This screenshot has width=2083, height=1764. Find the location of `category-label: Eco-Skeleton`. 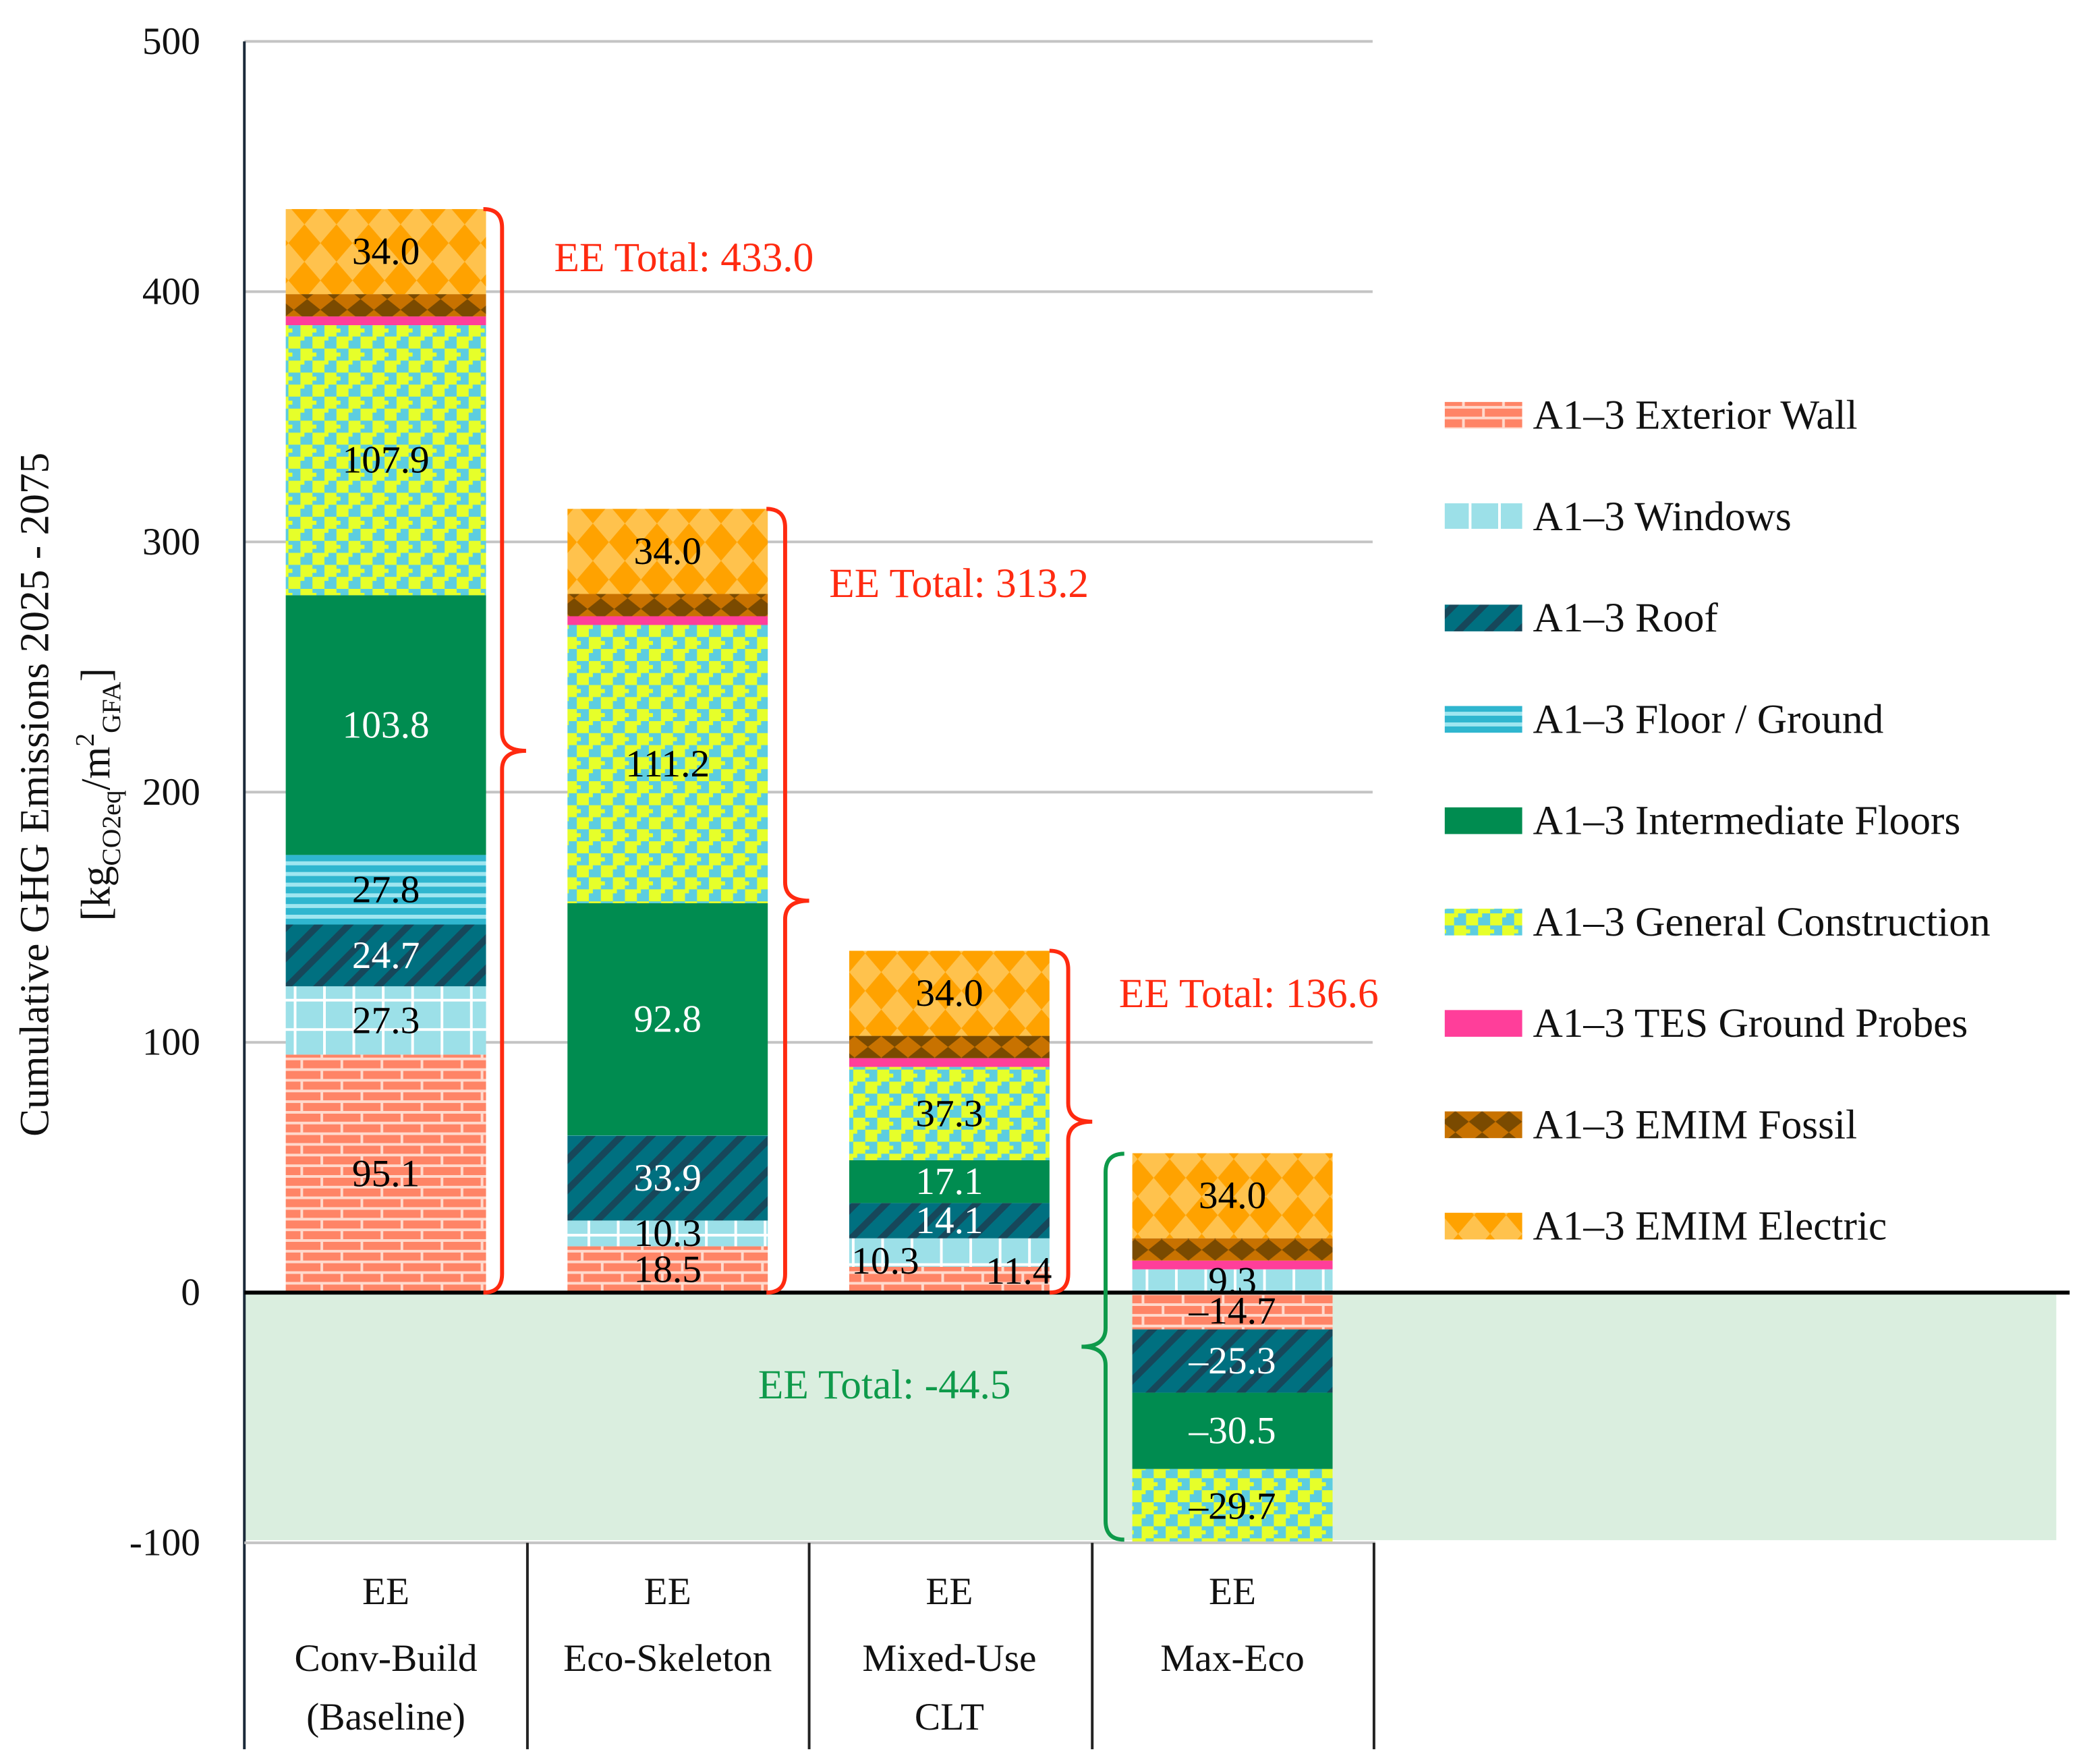

category-label: Eco-Skeleton is located at coordinates (667, 1658).